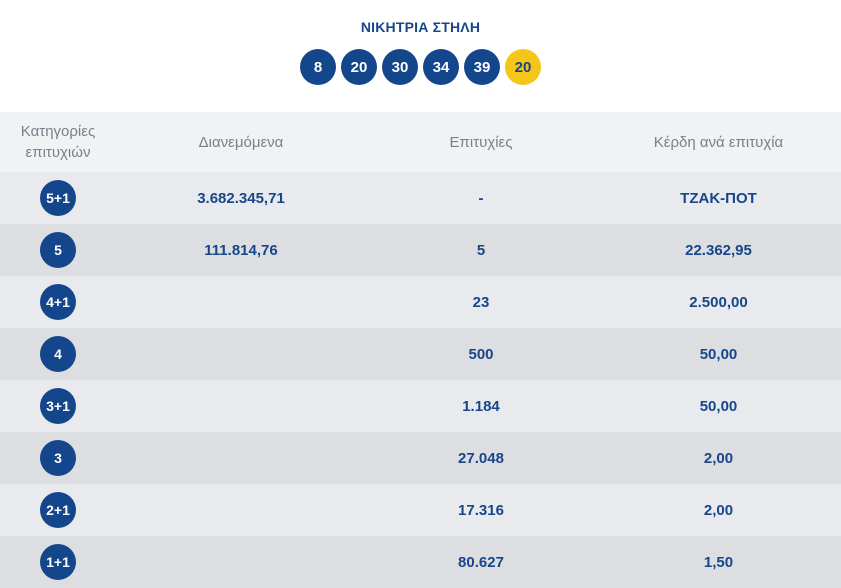 The width and height of the screenshot is (841, 588). What do you see at coordinates (718, 142) in the screenshot?
I see `column-header-prize: Κέρδη ανά επιτυχία` at bounding box center [718, 142].